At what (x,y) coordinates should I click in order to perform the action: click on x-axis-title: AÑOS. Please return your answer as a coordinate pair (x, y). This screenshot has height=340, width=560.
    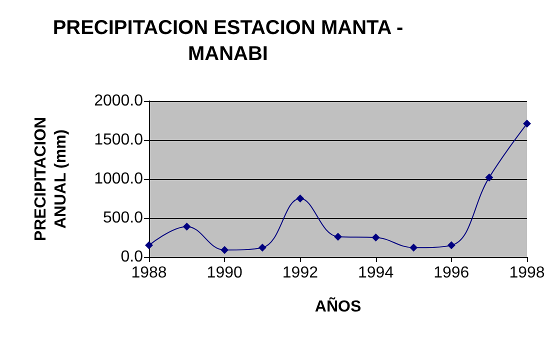
    Looking at the image, I should click on (338, 306).